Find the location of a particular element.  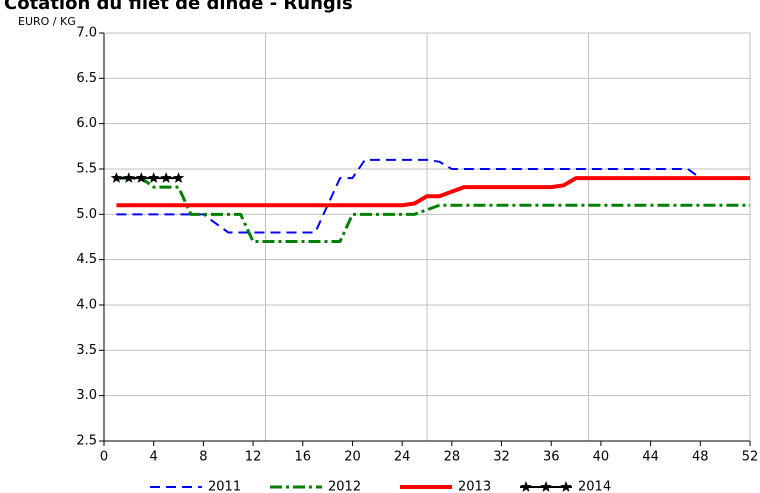

y-tick-label: 3.5 is located at coordinates (86, 350).